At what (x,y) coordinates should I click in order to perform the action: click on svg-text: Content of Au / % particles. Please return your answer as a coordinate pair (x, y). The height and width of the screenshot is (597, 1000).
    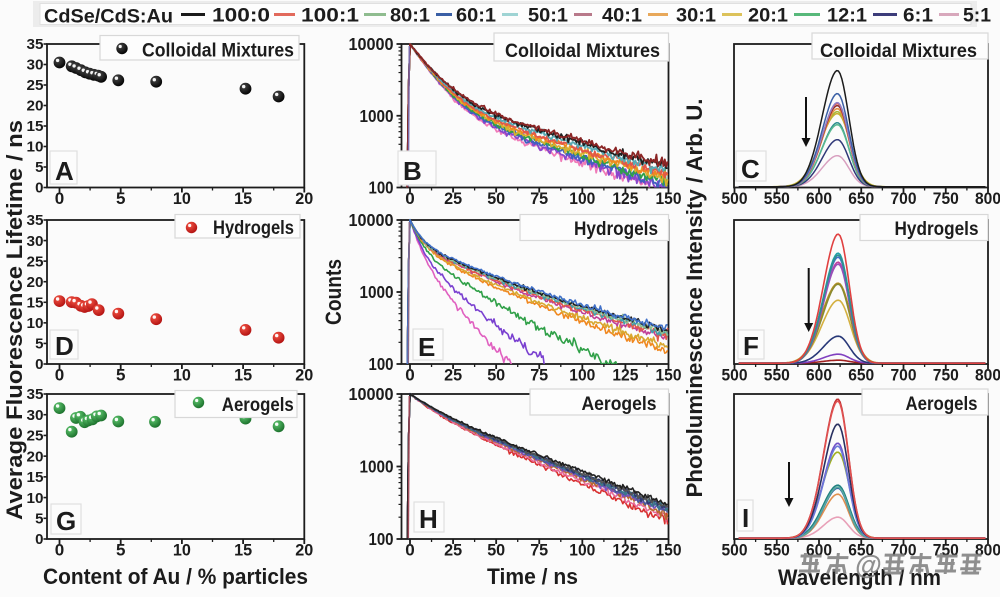
    Looking at the image, I should click on (175, 576).